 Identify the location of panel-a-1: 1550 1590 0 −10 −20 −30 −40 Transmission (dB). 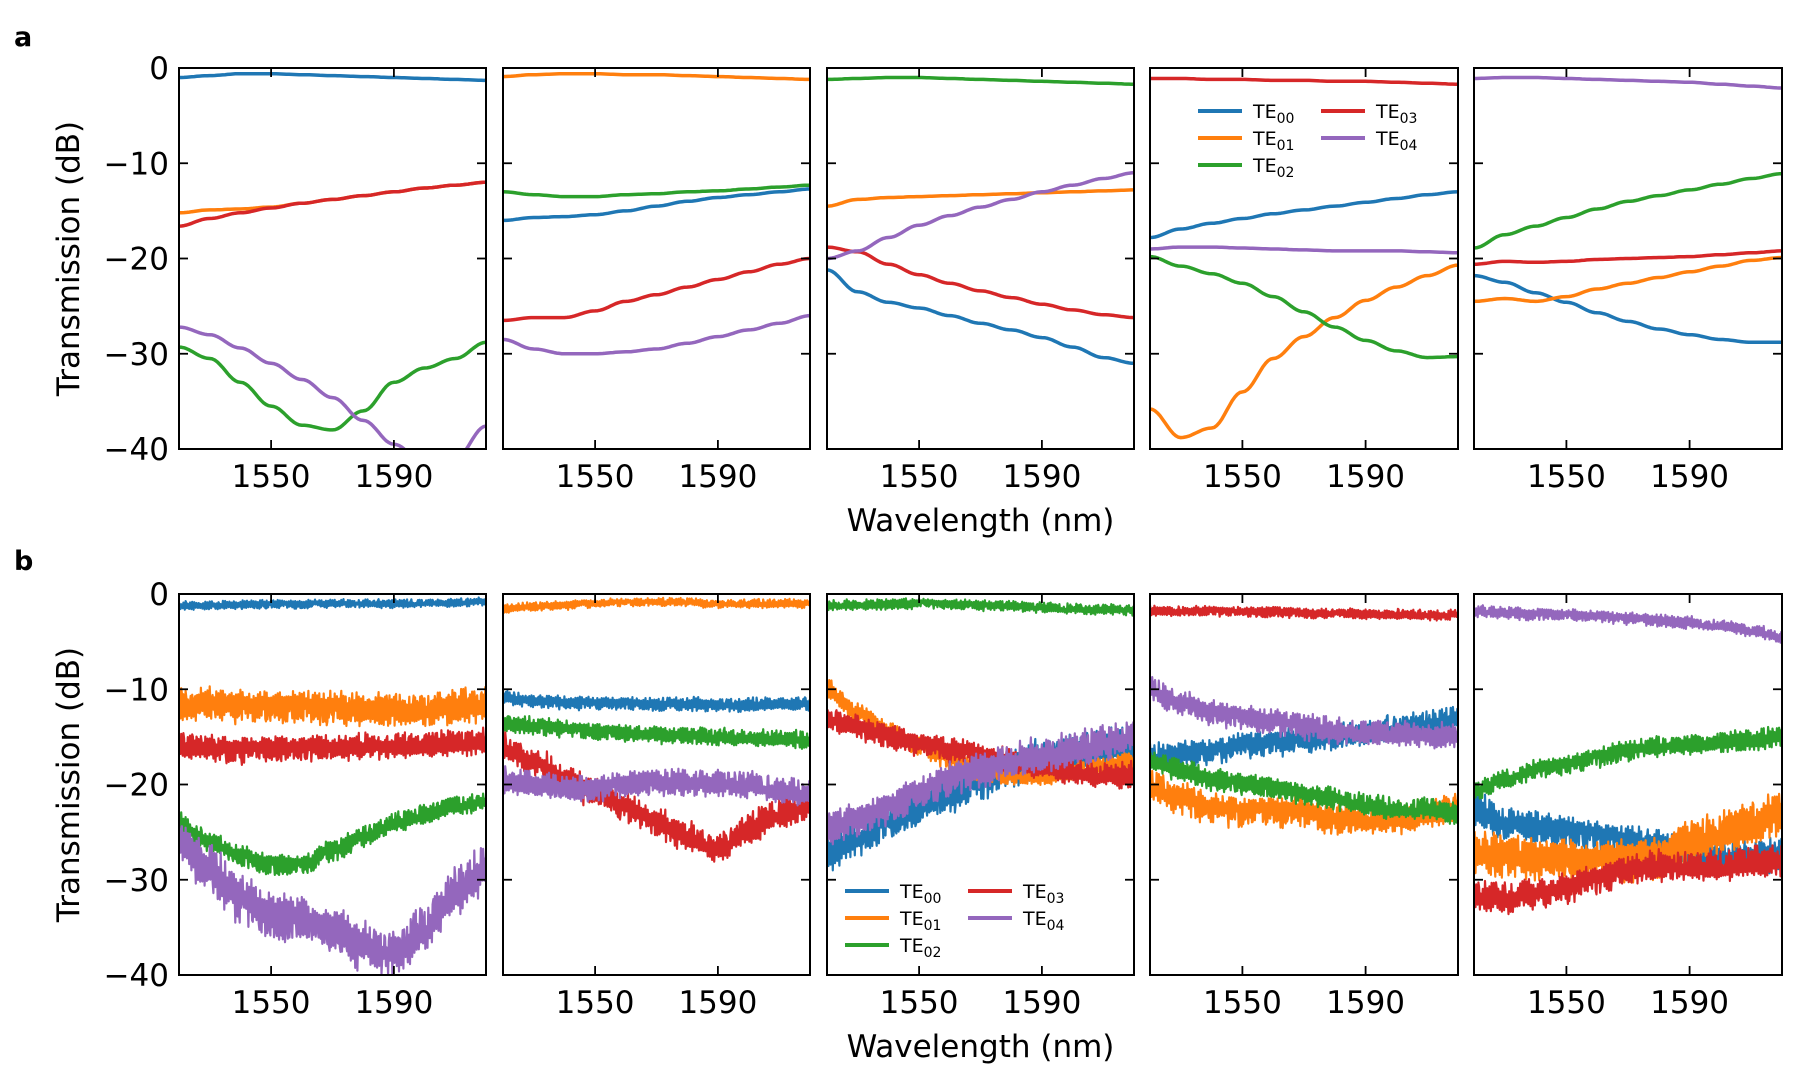
(269, 273).